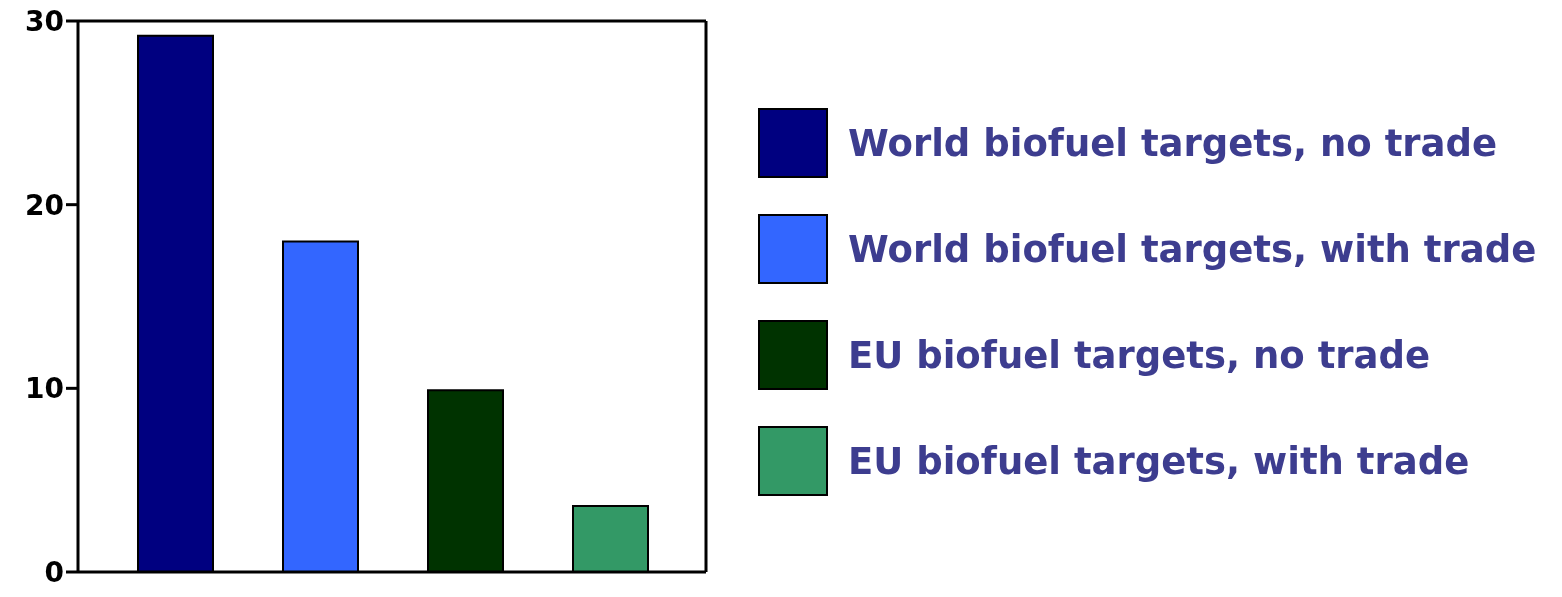 This screenshot has width=1562, height=597. Describe the element at coordinates (1192, 249) in the screenshot. I see `legend-label: World biofuel targets, with trade` at that location.